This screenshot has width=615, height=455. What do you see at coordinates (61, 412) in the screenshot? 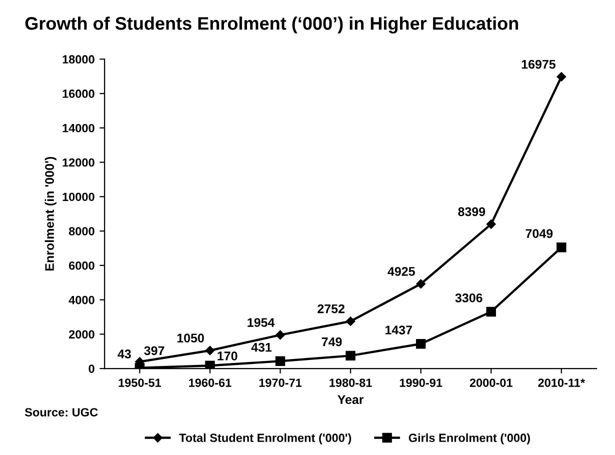
I see `source-note: Source: UGC` at bounding box center [61, 412].